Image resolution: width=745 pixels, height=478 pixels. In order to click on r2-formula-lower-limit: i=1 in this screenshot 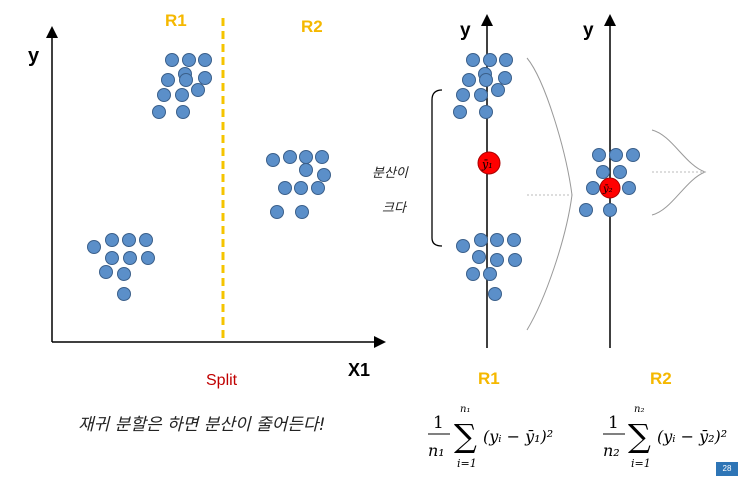, I will do `click(641, 463)`.